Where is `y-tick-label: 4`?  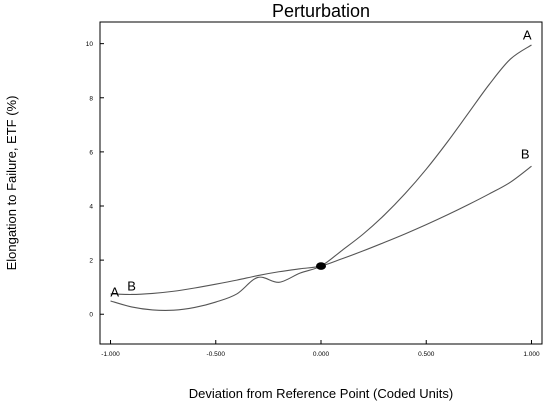 y-tick-label: 4 is located at coordinates (91, 207).